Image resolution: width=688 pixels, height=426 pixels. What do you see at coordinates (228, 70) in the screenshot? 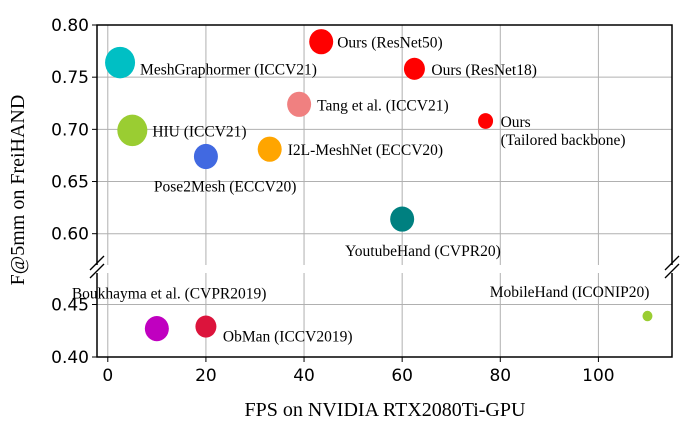
I see `point-label: MeshGraphormer (ICCV21)` at bounding box center [228, 70].